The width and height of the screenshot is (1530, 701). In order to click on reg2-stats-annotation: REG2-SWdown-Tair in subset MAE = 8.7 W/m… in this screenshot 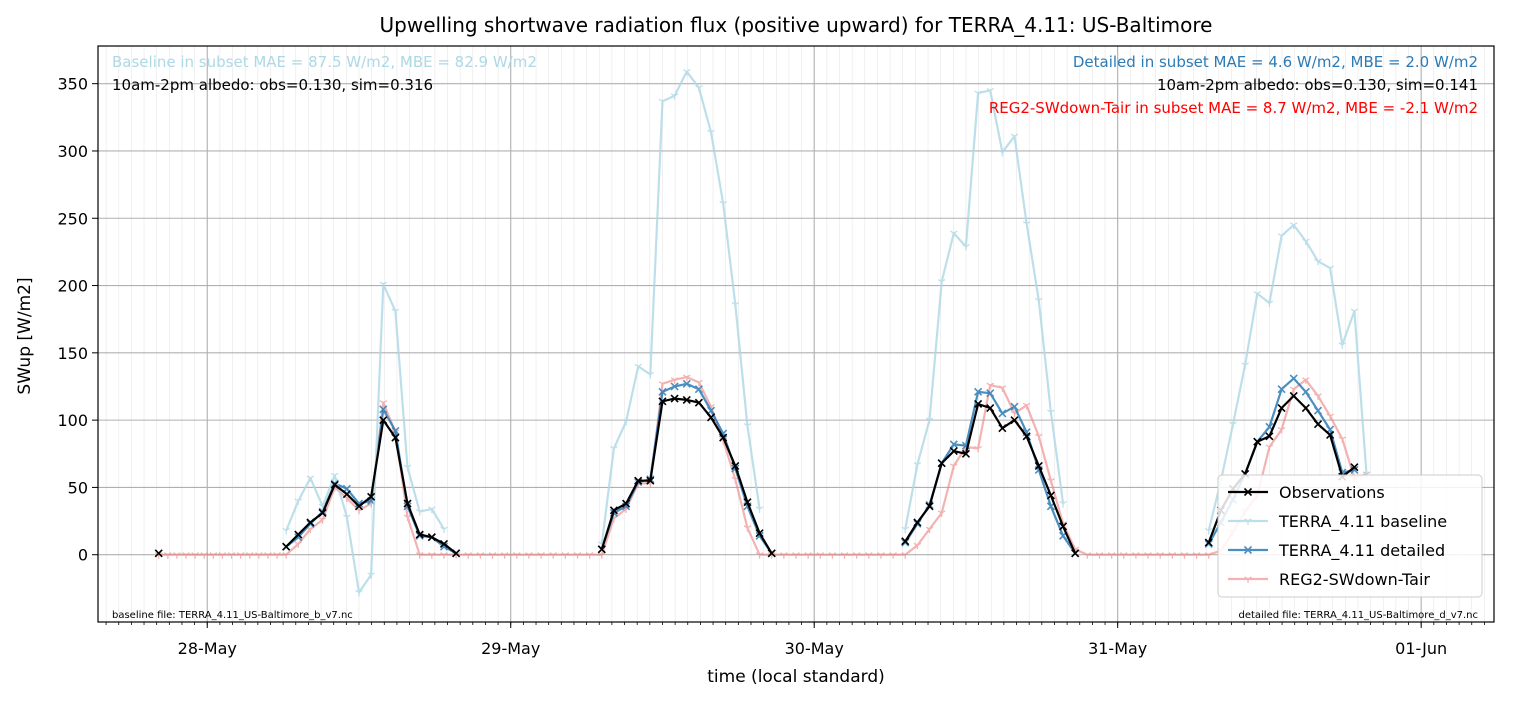, I will do `click(1233, 108)`.